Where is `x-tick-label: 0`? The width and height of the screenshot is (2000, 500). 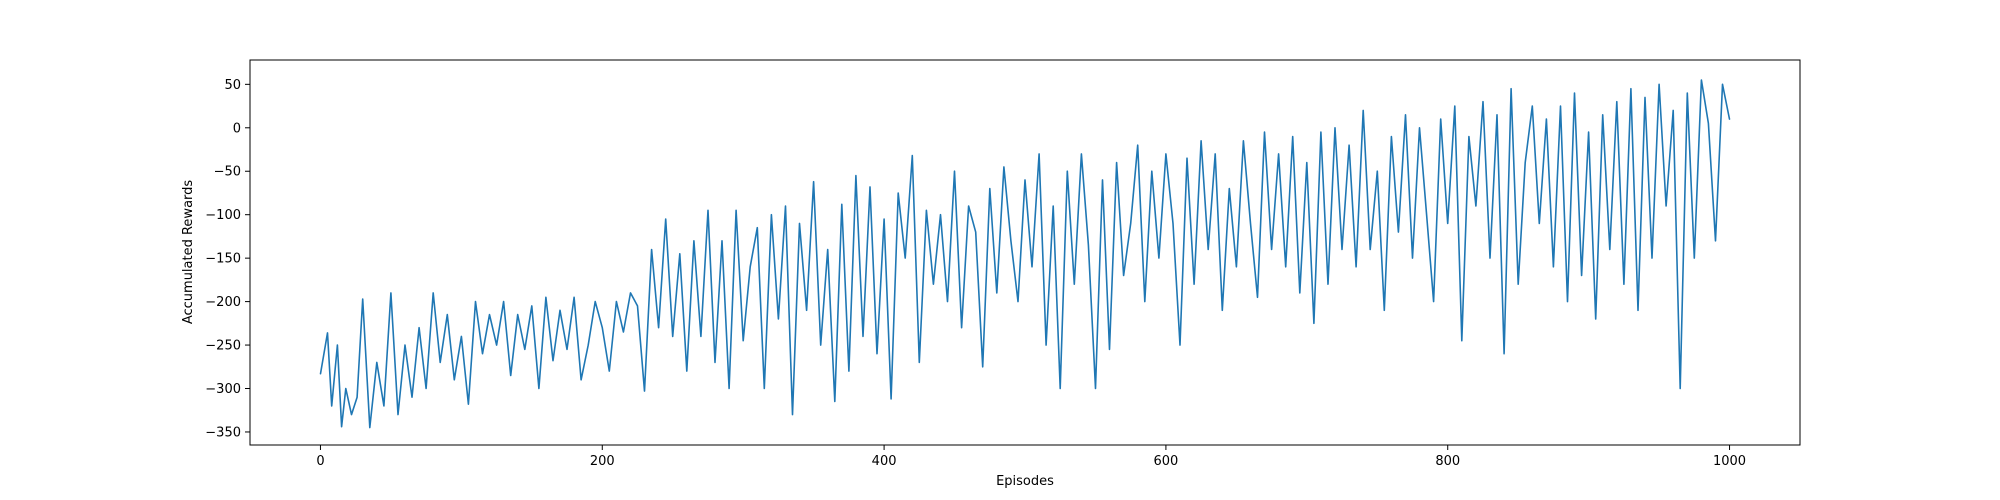 x-tick-label: 0 is located at coordinates (320, 461).